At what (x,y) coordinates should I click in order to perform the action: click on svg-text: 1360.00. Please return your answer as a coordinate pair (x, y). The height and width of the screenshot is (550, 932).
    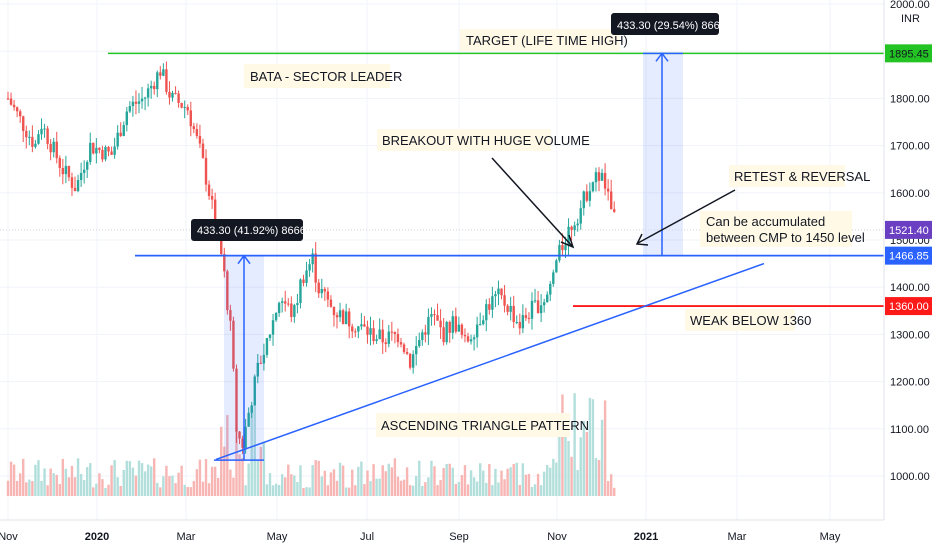
    Looking at the image, I should click on (909, 307).